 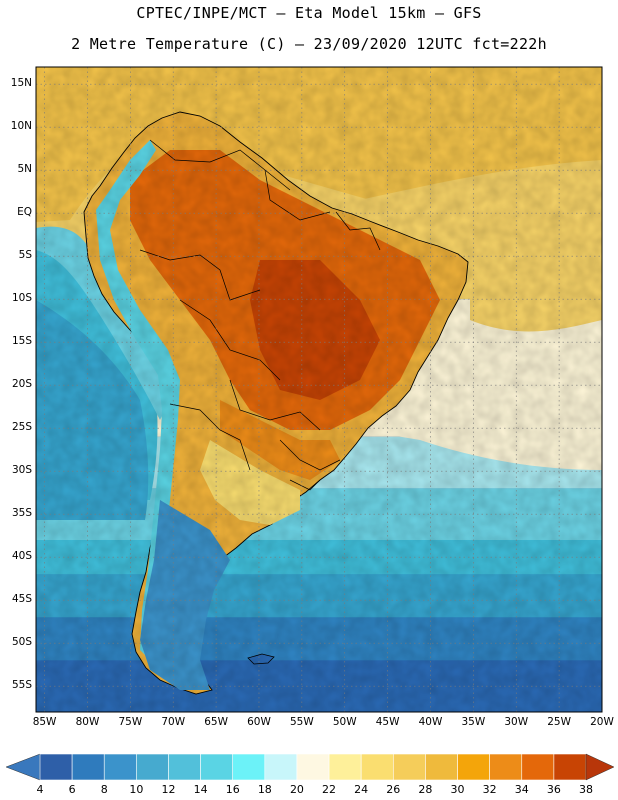 I want to click on latitude-label: 25S, so click(x=21, y=427).